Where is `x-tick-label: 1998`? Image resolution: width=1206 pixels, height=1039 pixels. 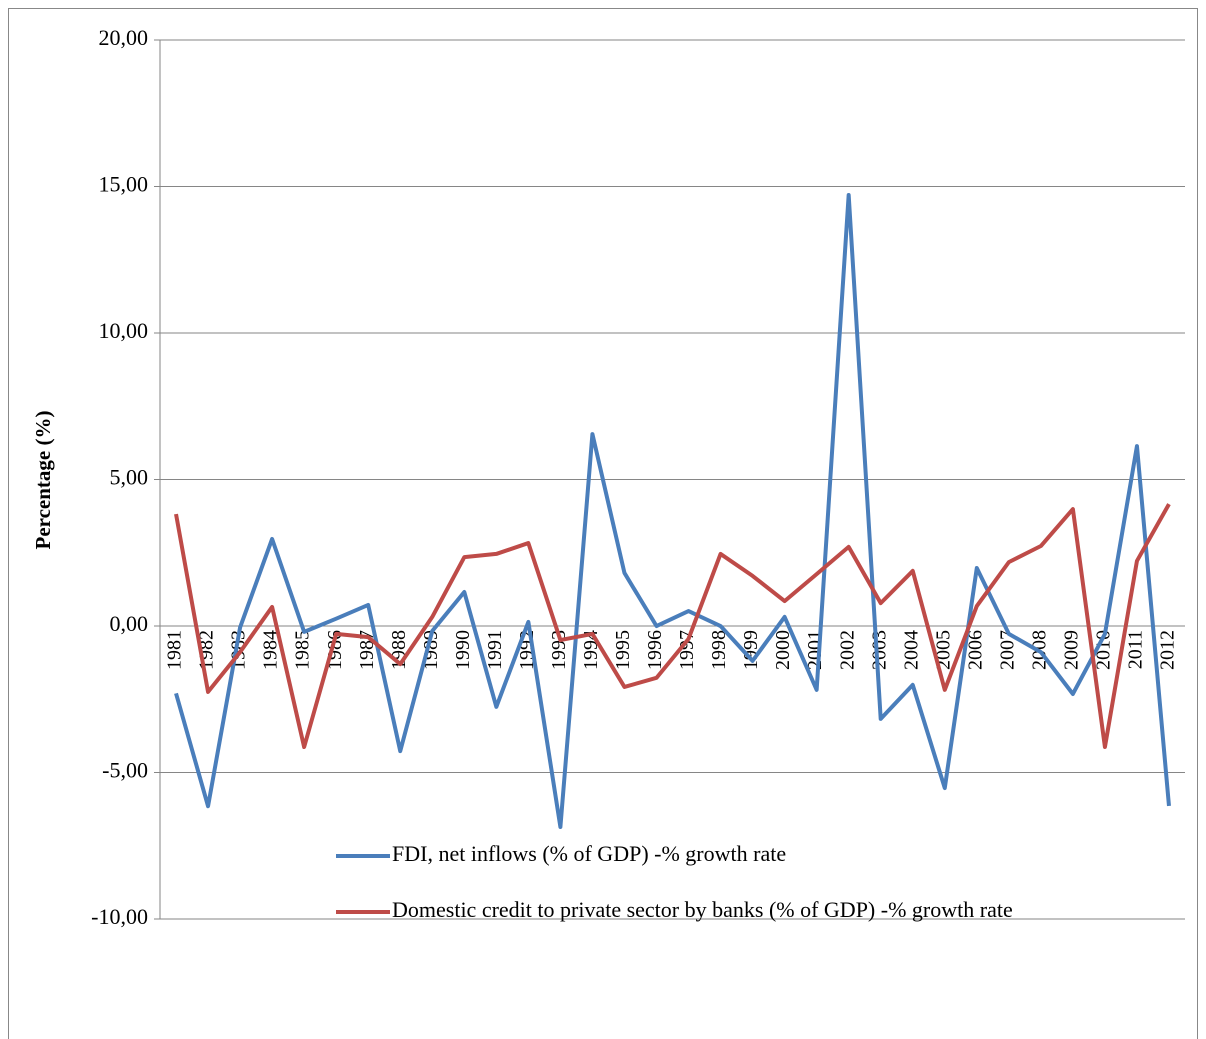 x-tick-label: 1998 is located at coordinates (719, 650).